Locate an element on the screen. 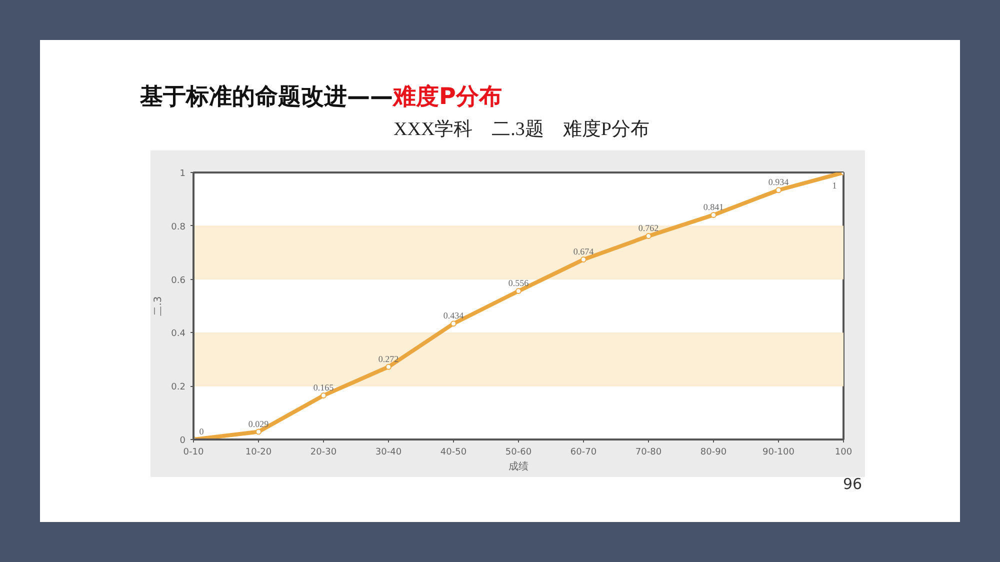 The height and width of the screenshot is (562, 1000). x-tick-label: 10-20 is located at coordinates (258, 453).